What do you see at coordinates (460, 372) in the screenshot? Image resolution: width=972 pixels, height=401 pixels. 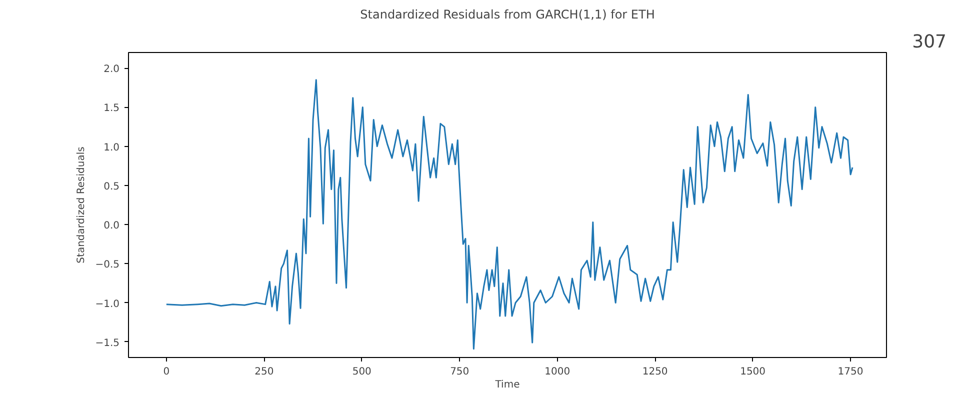 I see `x-tick-label: 750` at bounding box center [460, 372].